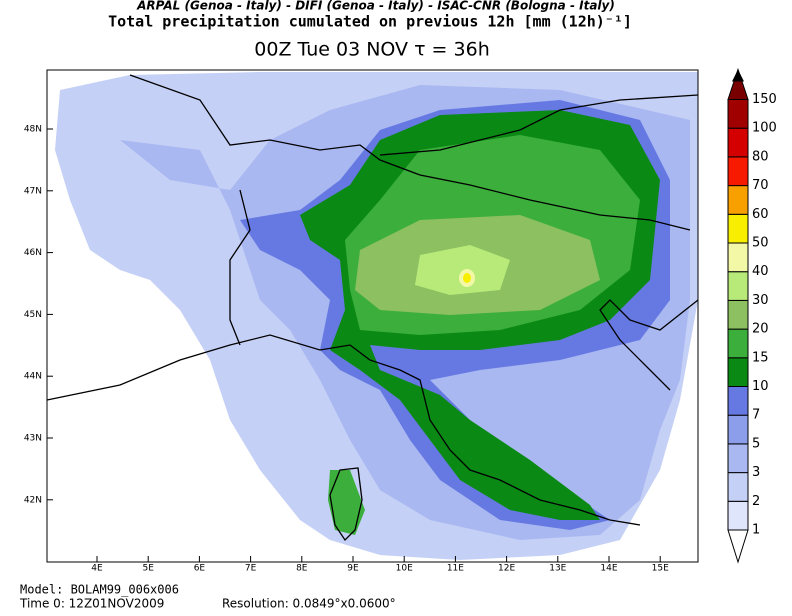 The width and height of the screenshot is (792, 616). I want to click on colorbar-label: 80, so click(760, 156).